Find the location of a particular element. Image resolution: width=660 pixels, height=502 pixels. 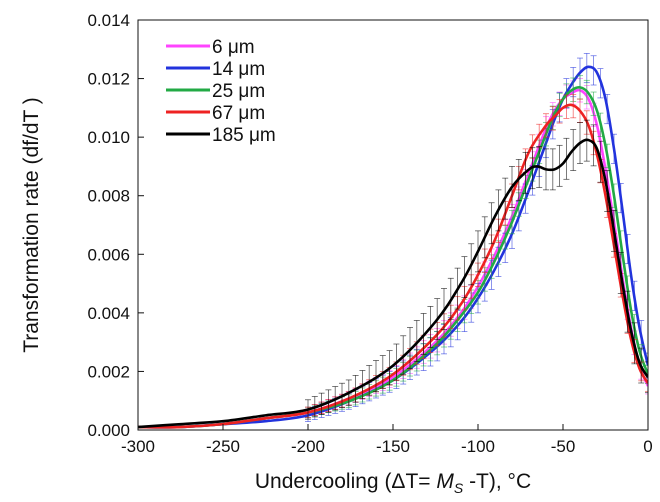

x-tick-label: -200 is located at coordinates (308, 446).